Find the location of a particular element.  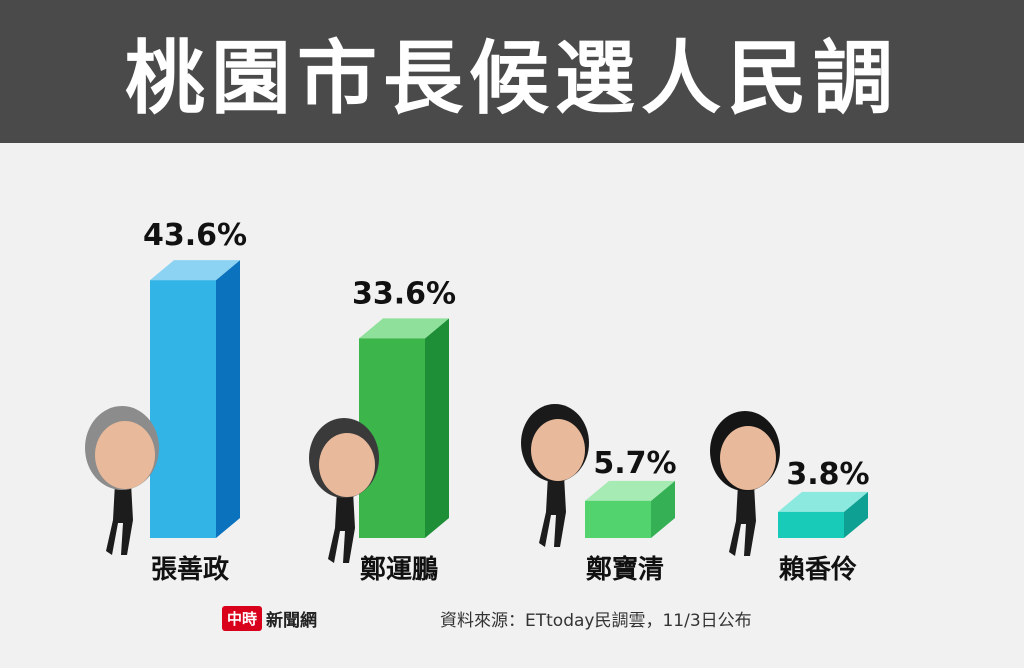

bar-value-label: 5.7% is located at coordinates (634, 463).